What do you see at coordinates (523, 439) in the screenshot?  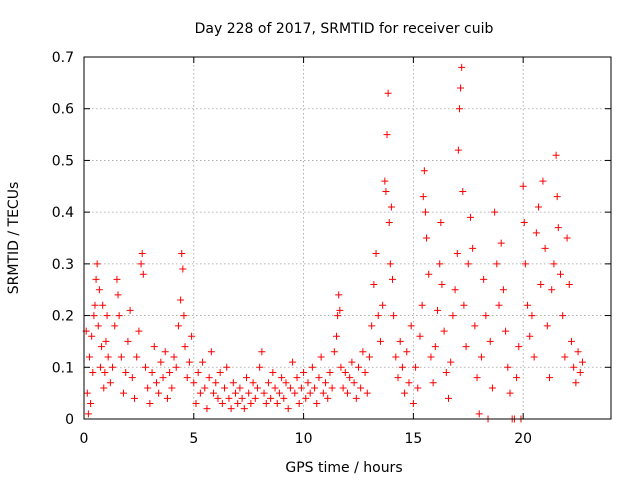 I see `x-tick-label: 20` at bounding box center [523, 439].